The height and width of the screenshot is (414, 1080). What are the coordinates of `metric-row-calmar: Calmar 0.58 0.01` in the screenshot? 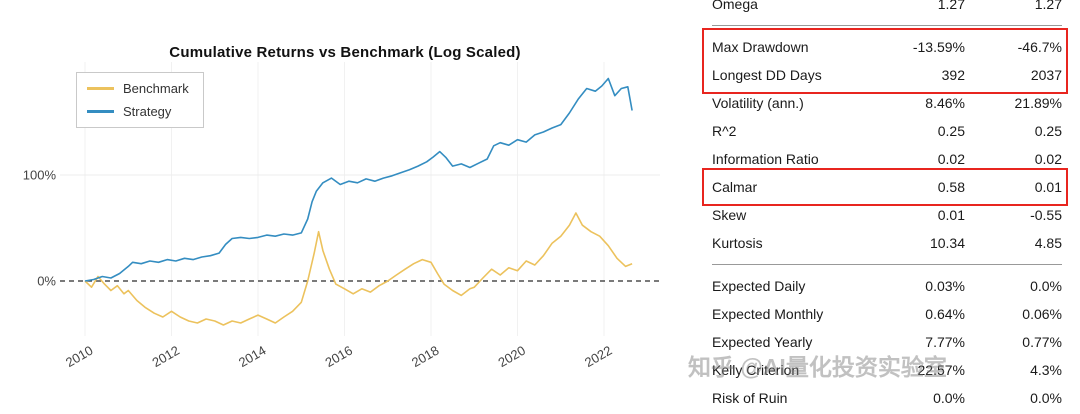 It's located at (885, 187).